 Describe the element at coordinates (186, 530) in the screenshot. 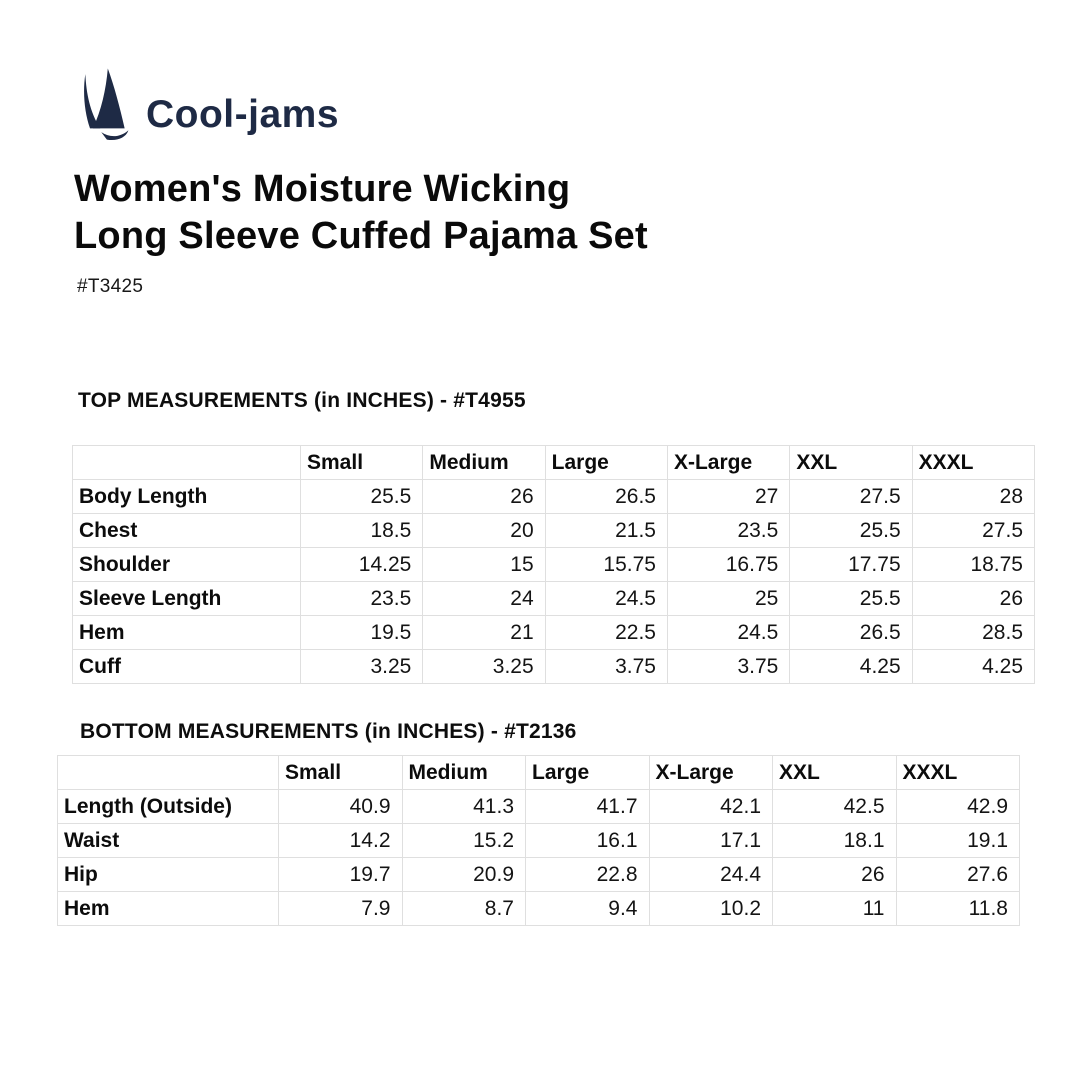

I see `measurement-row-label: Chest` at that location.